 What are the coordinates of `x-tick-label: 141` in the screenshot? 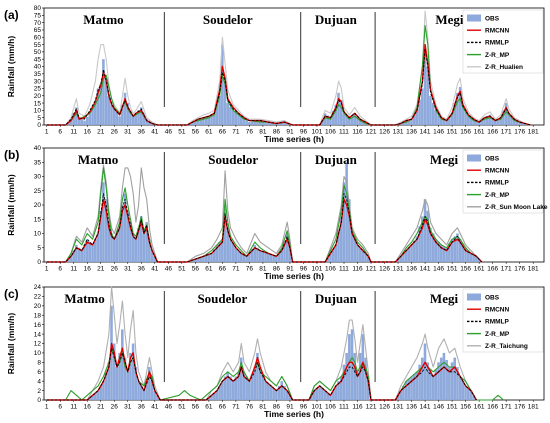 It's located at (425, 132).